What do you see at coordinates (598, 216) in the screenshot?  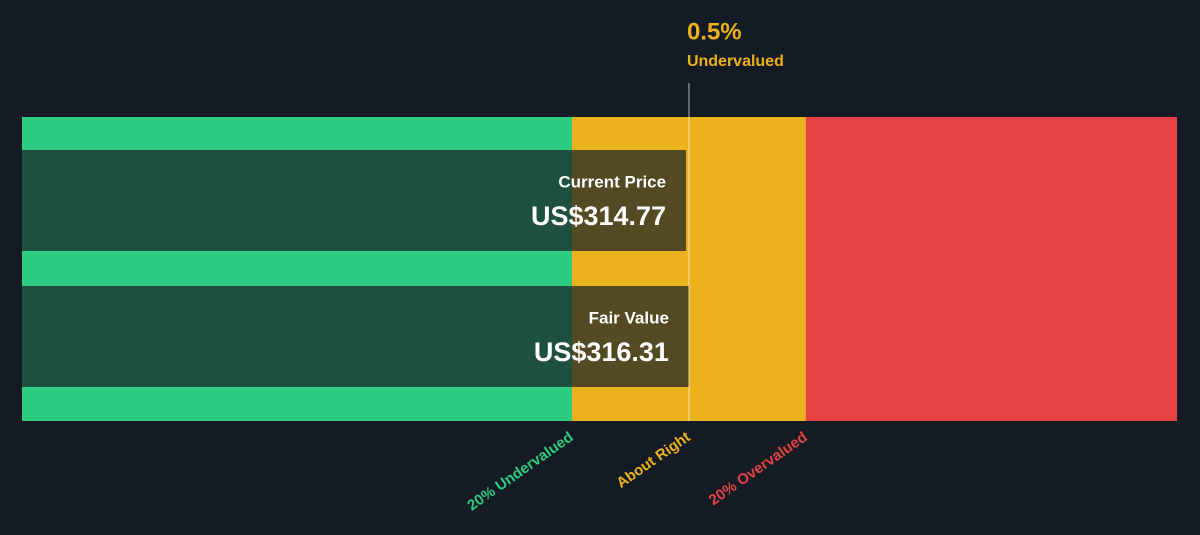 I see `bar-value: US$314.77` at bounding box center [598, 216].